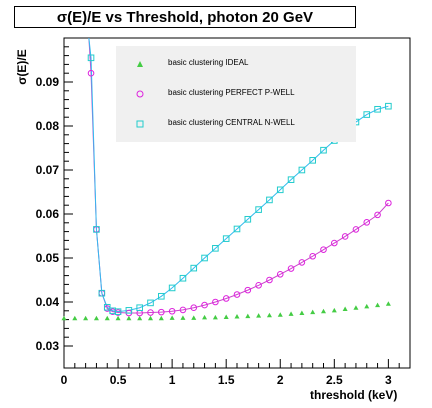  I want to click on y-tick-label: 0.04, so click(48, 302).